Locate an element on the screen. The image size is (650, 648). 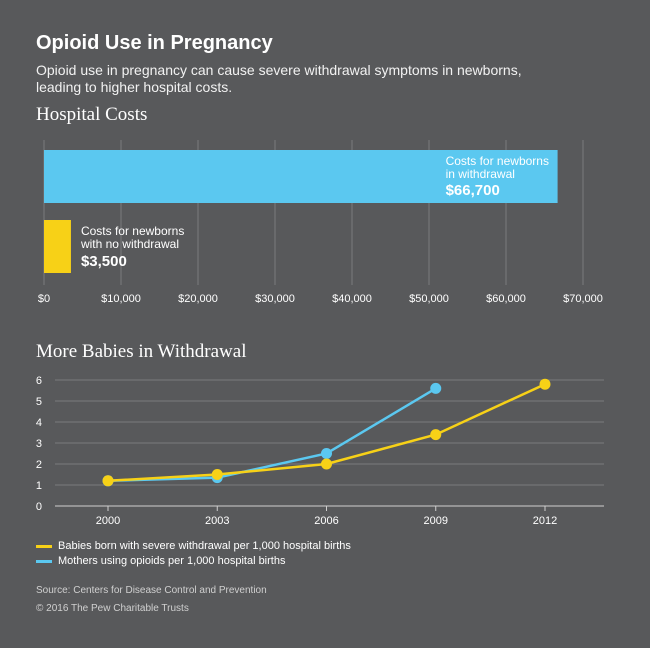
page-title: Opioid Use in Pregnancy is located at coordinates (154, 43).